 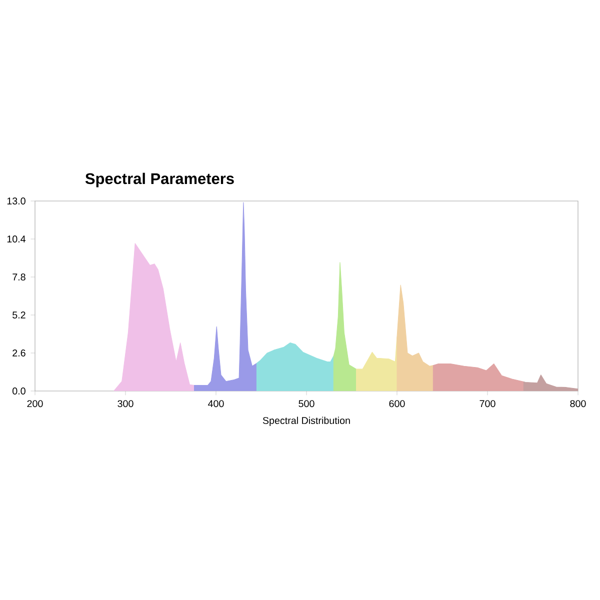 What do you see at coordinates (397, 404) in the screenshot?
I see `x-tick-label: 600` at bounding box center [397, 404].